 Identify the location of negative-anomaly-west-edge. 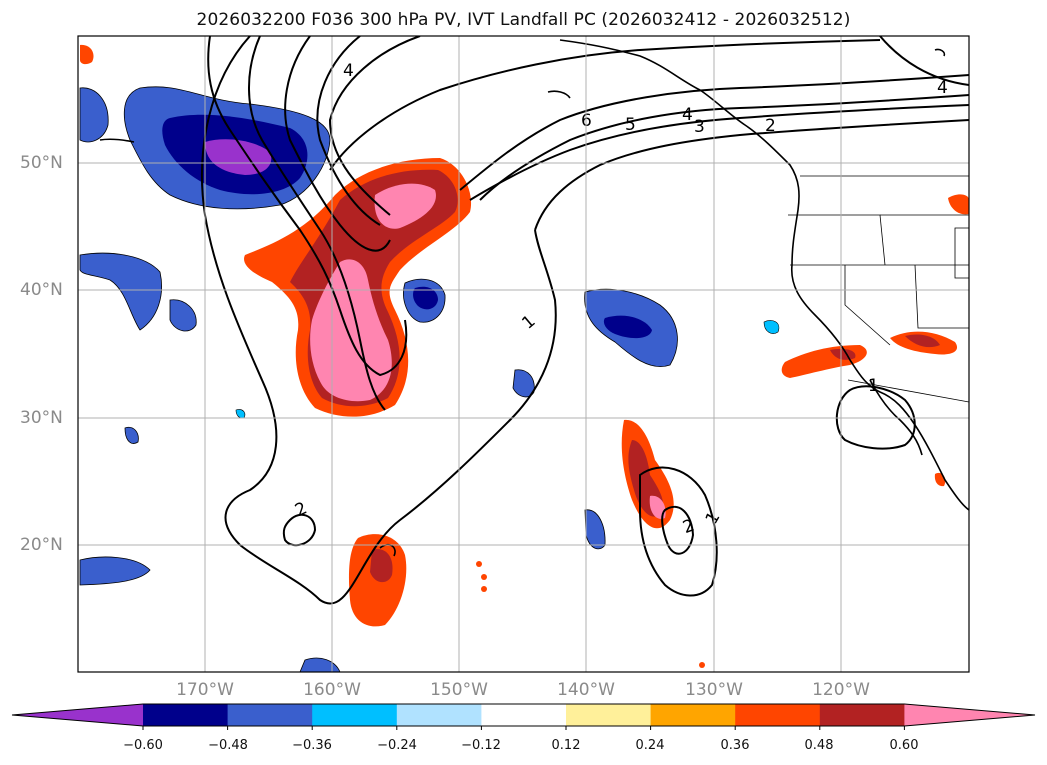
(94, 115).